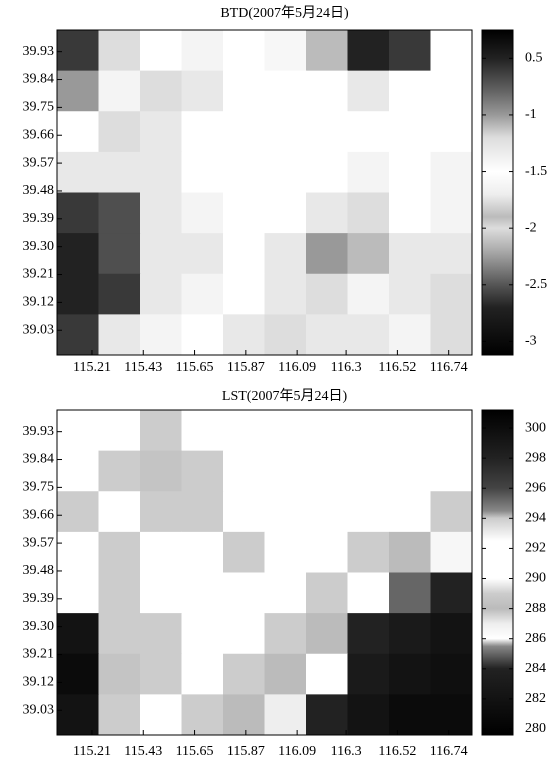  What do you see at coordinates (143, 751) in the screenshot?
I see `x-tick-label: 115.43` at bounding box center [143, 751].